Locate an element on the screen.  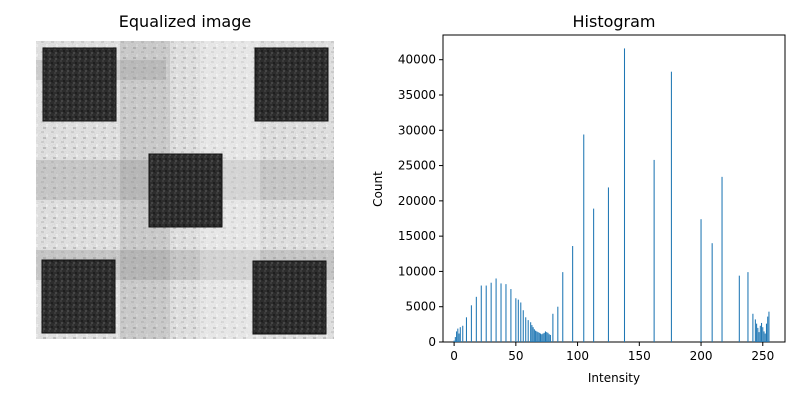
y-tick-label: 15000 is located at coordinates (417, 236).